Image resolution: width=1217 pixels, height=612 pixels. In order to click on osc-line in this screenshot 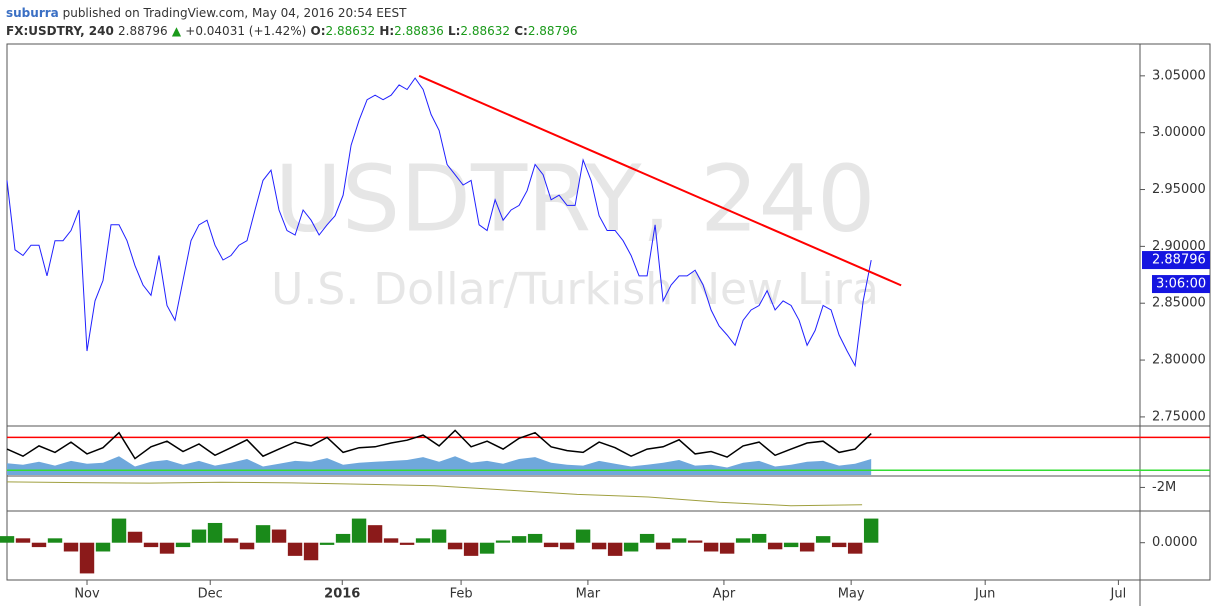, I will do `click(439, 444)`.